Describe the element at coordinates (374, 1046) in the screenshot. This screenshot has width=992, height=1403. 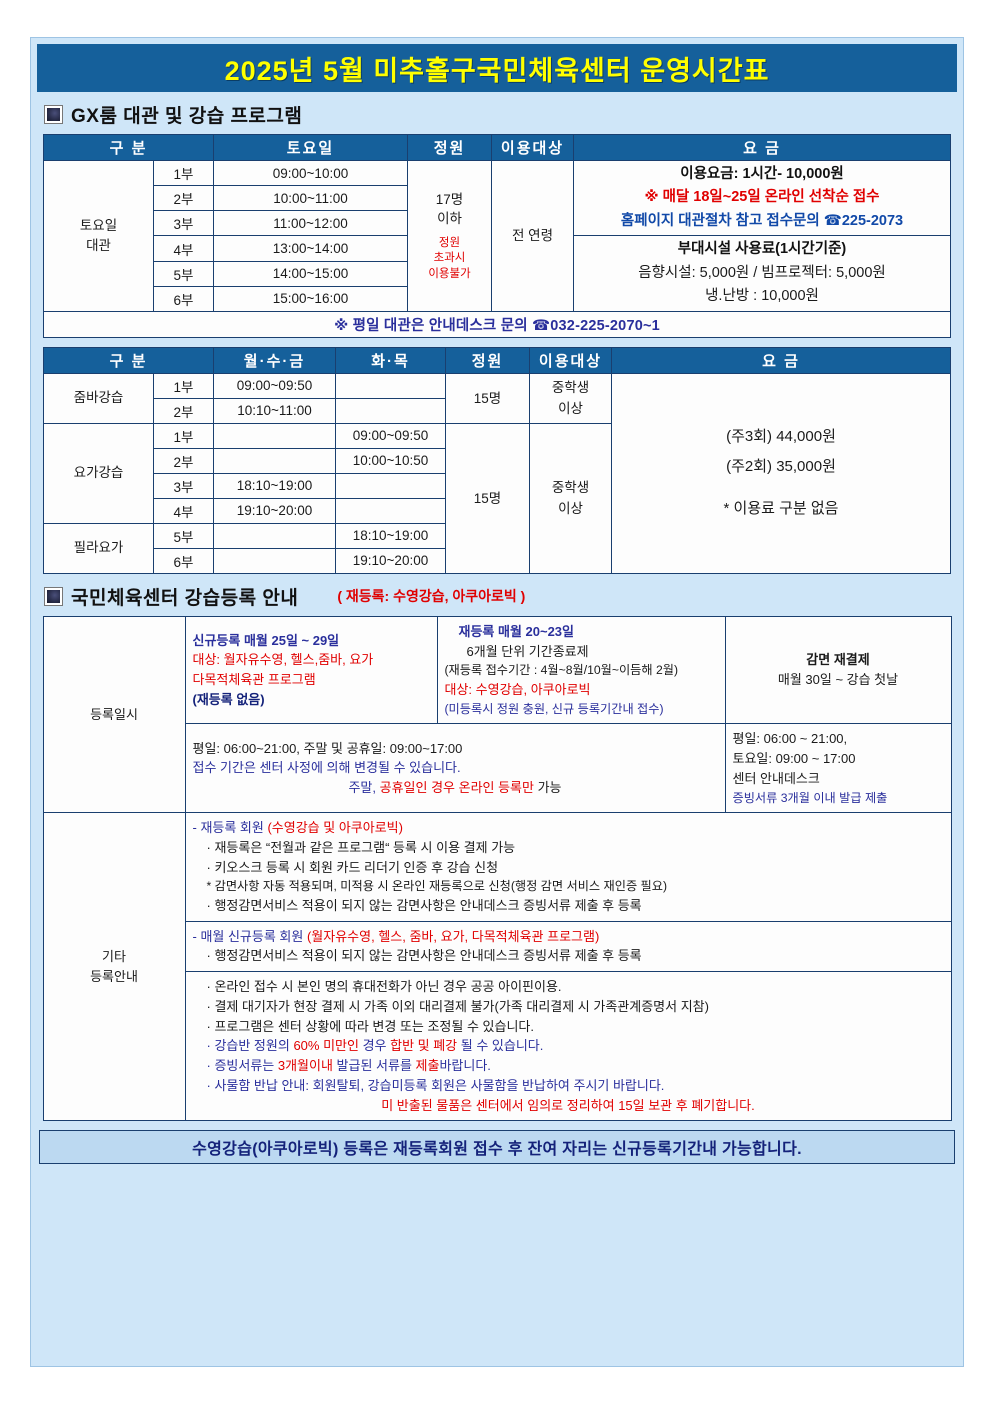
I see `notes3-item4-part-c: 경우` at that location.